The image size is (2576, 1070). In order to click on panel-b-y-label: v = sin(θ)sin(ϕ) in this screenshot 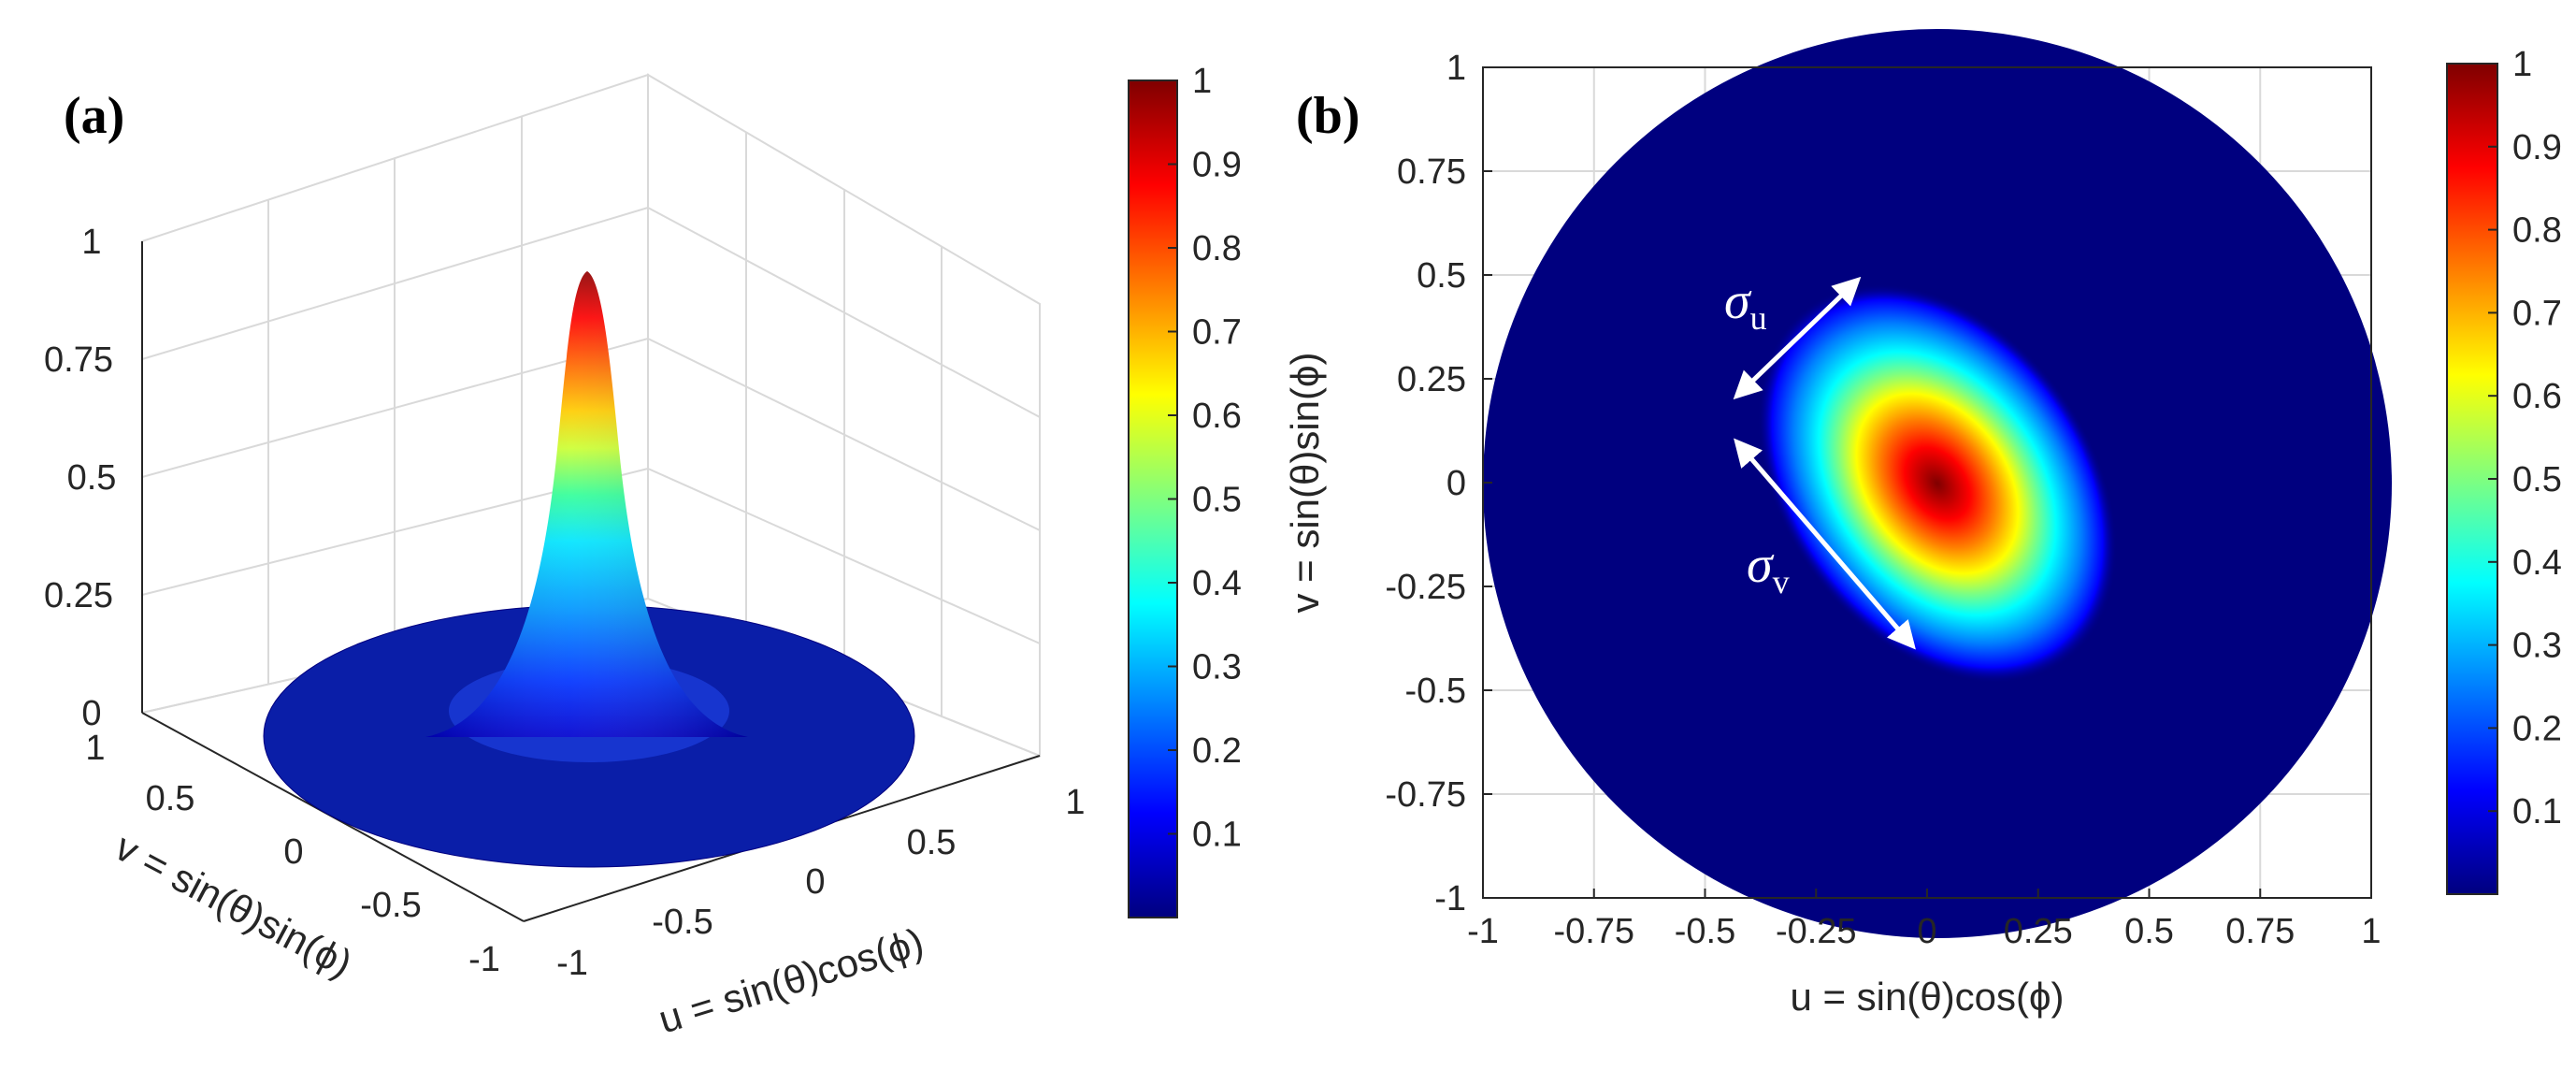, I will do `click(1305, 482)`.